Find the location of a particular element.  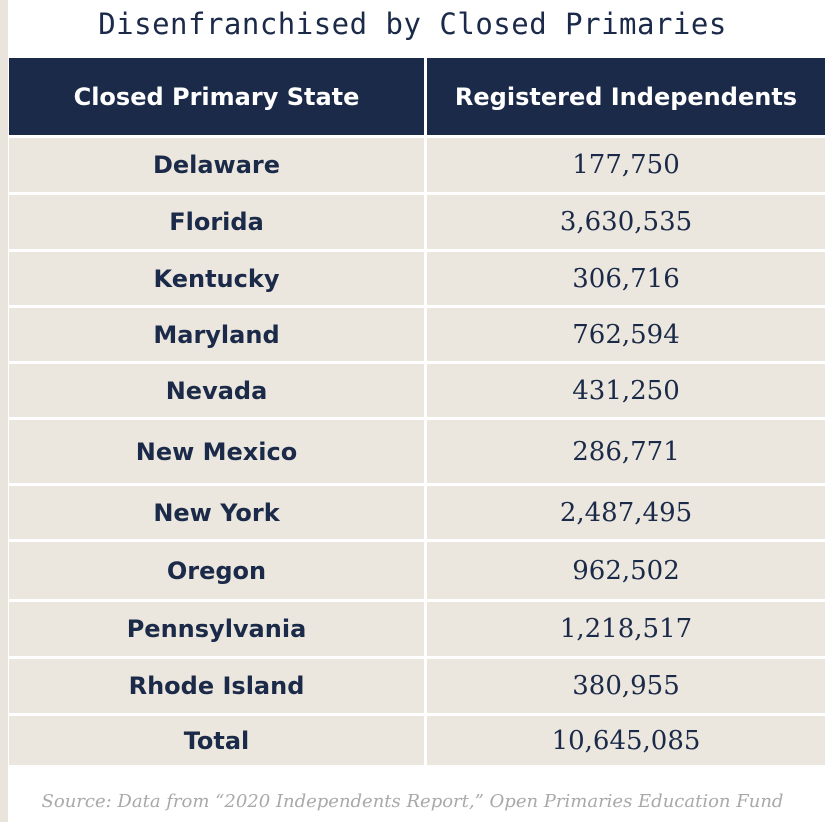

table-row: New Mexico 286,771 is located at coordinates (417, 451).